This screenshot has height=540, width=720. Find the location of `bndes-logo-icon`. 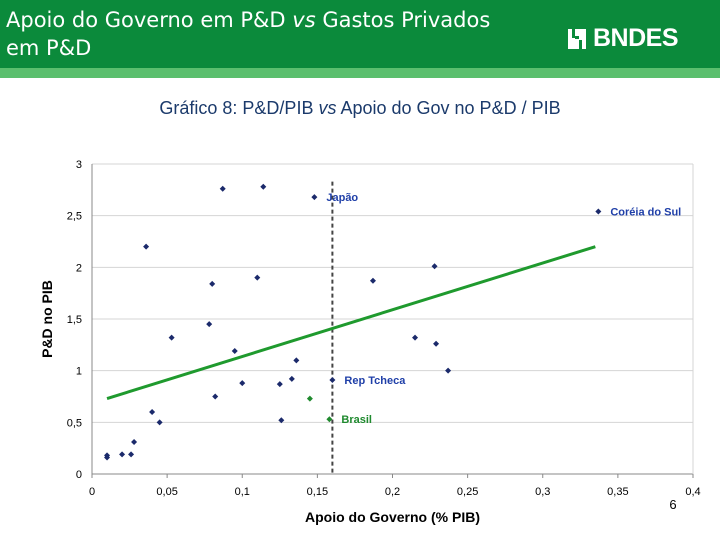

bndes-logo-icon is located at coordinates (577, 39).